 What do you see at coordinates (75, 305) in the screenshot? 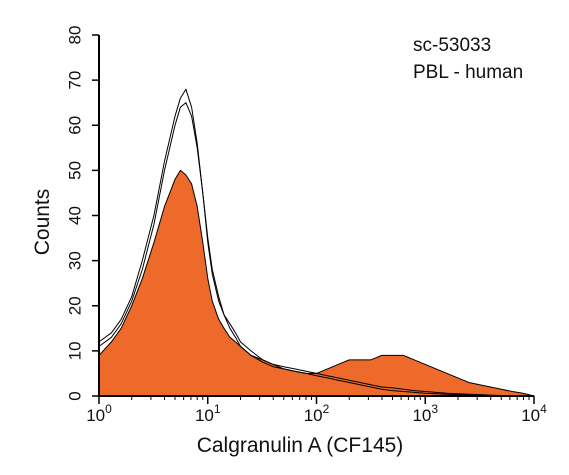
I see `y-tick-label: 20` at bounding box center [75, 305].